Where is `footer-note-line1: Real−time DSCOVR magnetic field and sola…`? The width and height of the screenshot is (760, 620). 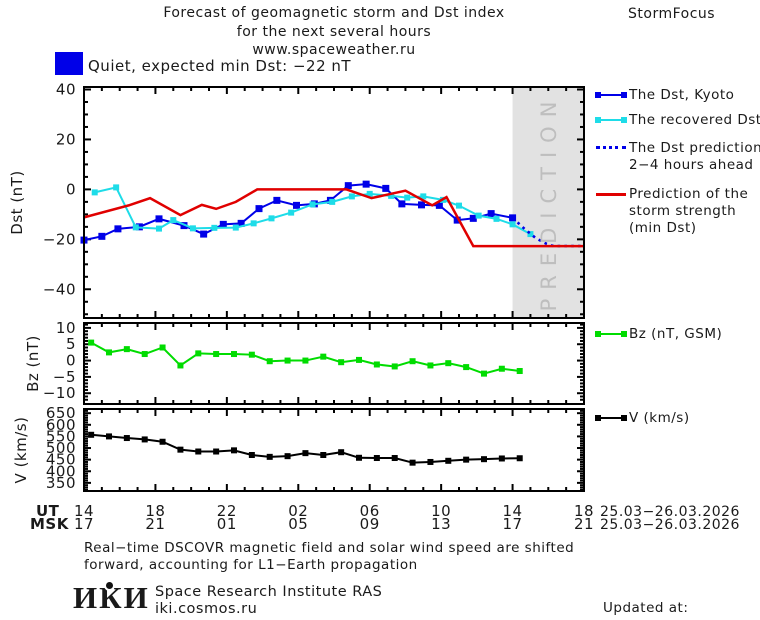
footer-note-line1: Real−time DSCOVR magnetic field and sola… is located at coordinates (329, 548).